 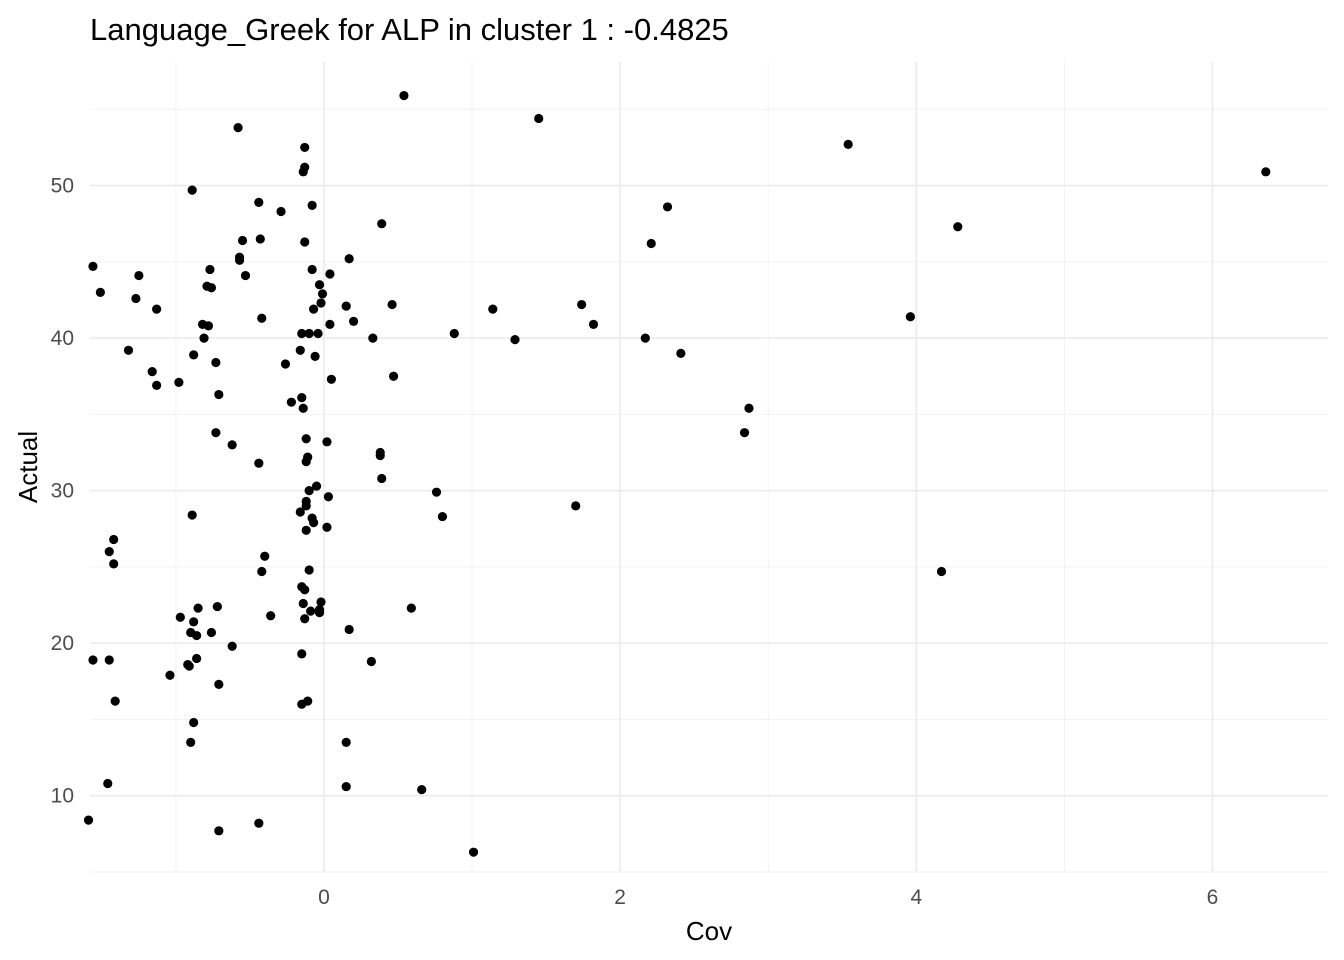 I want to click on x-tick-label: 6, so click(x=1213, y=897).